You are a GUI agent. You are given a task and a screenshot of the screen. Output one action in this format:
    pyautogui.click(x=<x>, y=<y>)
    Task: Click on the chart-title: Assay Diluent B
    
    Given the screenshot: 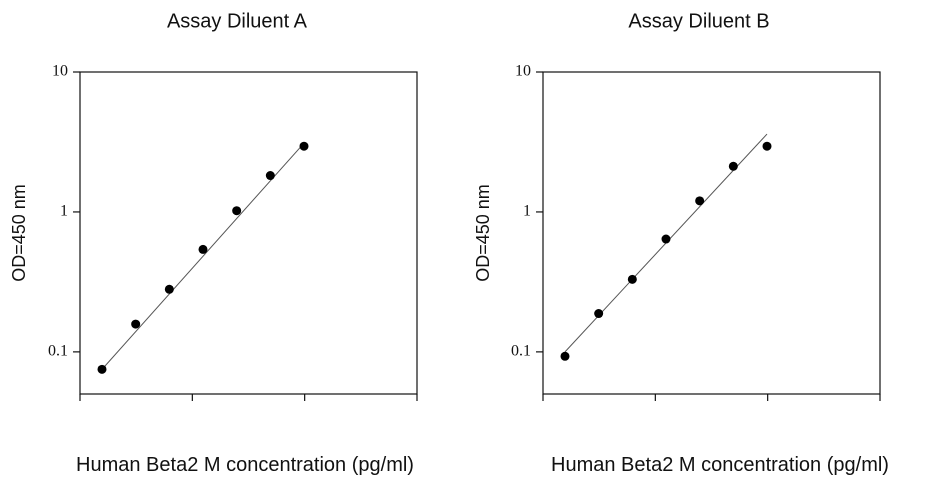 What is the action you would take?
    pyautogui.click(x=698, y=21)
    